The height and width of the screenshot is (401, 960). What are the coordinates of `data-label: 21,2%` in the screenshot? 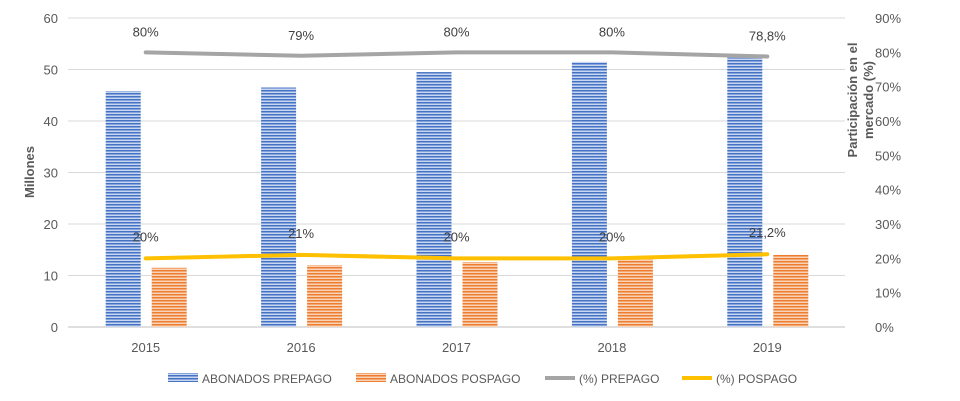 It's located at (767, 232).